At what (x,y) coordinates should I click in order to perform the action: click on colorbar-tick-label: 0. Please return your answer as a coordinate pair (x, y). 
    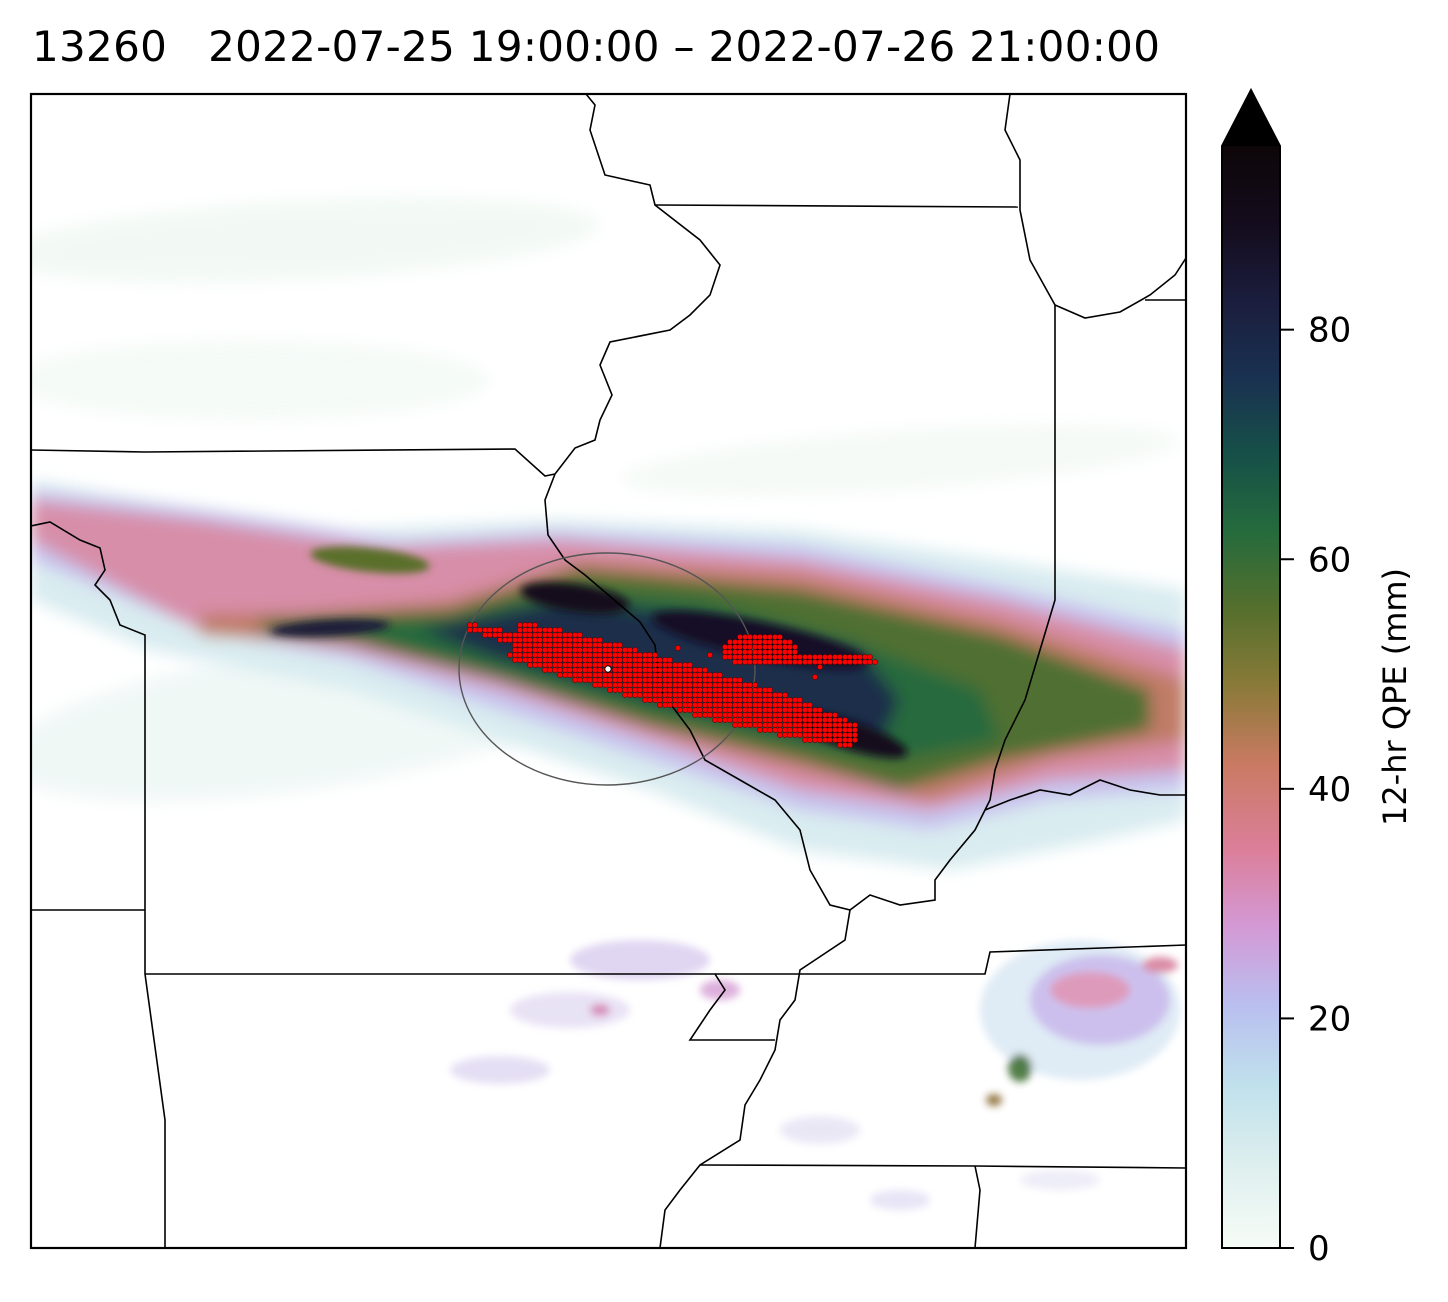
    Looking at the image, I should click on (1319, 1249).